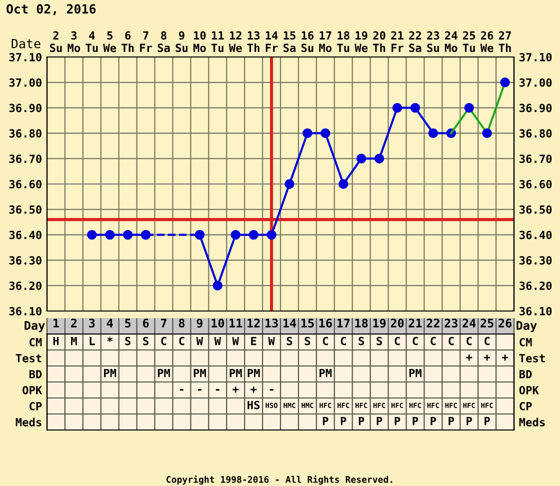 The width and height of the screenshot is (560, 486). What do you see at coordinates (536, 311) in the screenshot?
I see `y2-tick-label: 36.10` at bounding box center [536, 311].